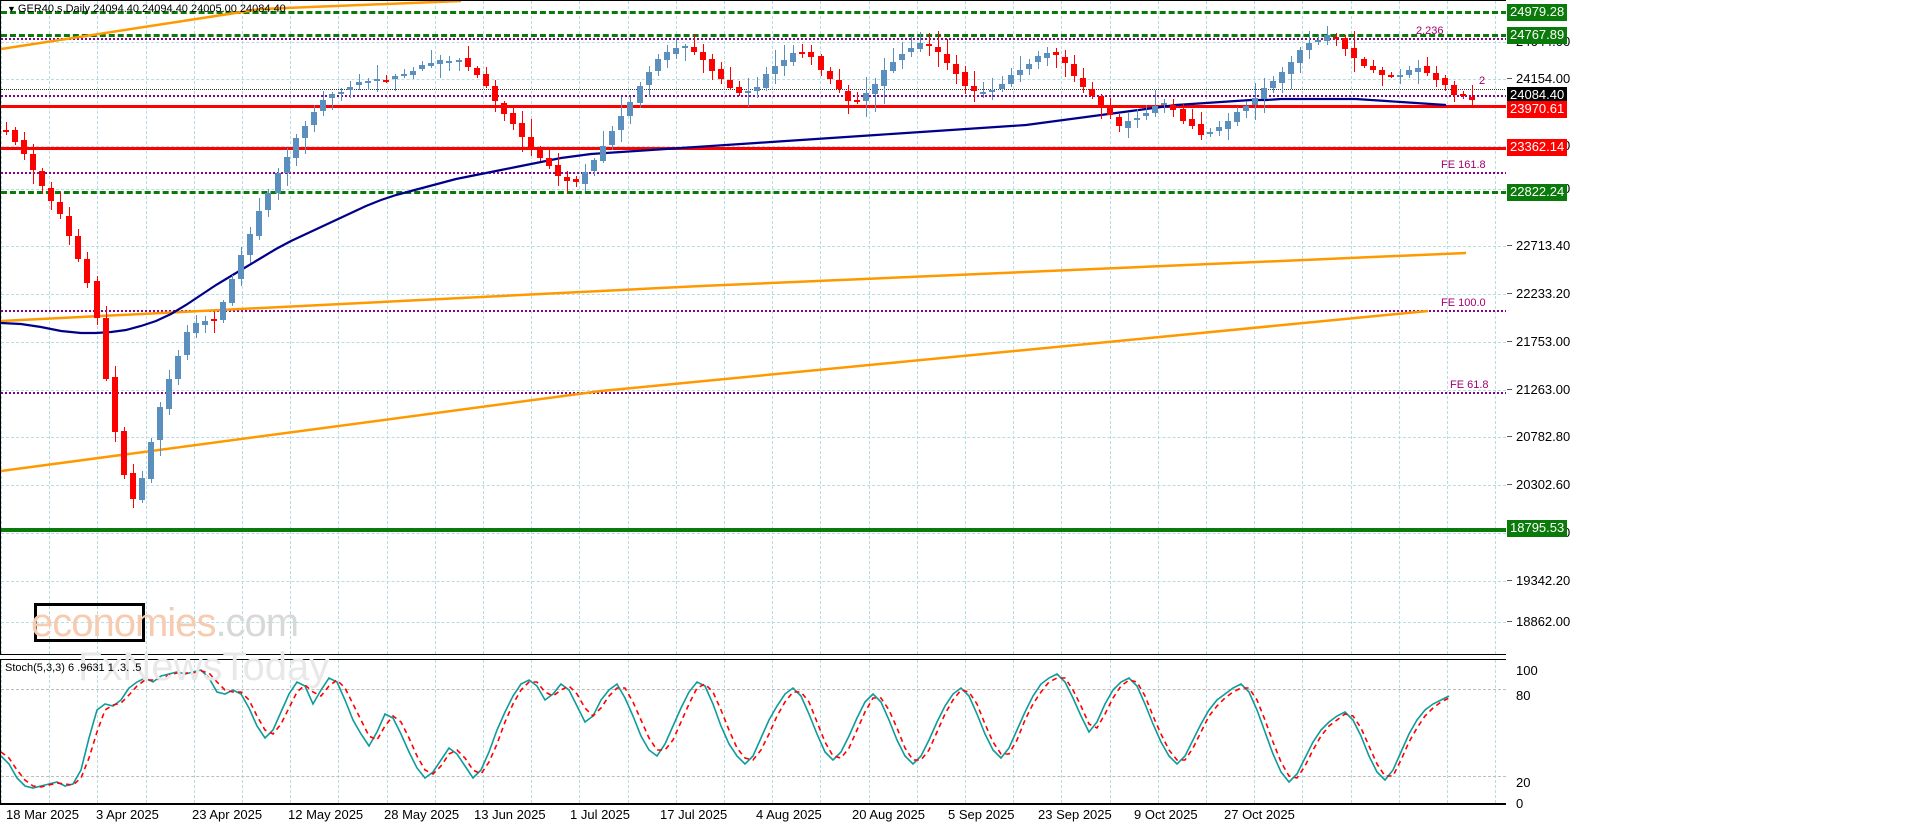 This screenshot has width=1916, height=840. Describe the element at coordinates (694, 814) in the screenshot. I see `date-axis-label: 17 Jul 2025` at that location.